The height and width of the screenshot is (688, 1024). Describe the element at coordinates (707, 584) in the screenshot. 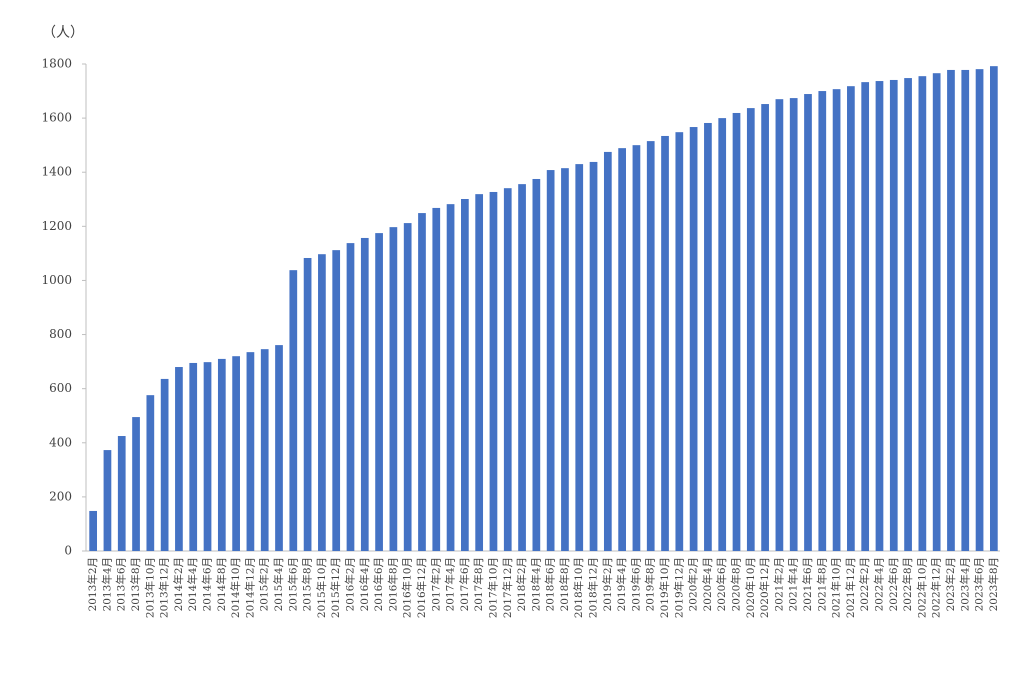

I see `x-tick-label: 2020年4月` at that location.